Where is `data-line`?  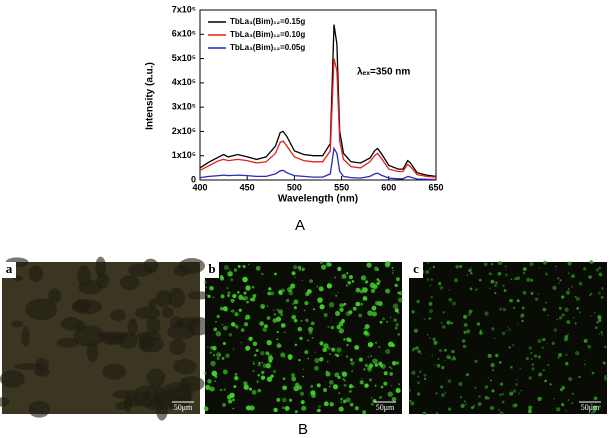 data-line is located at coordinates (318, 118).